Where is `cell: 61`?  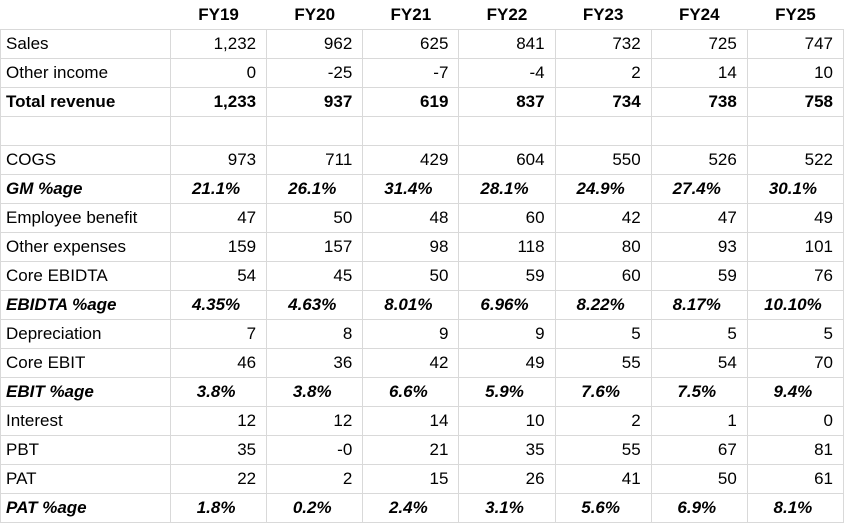
cell: 61 is located at coordinates (795, 479).